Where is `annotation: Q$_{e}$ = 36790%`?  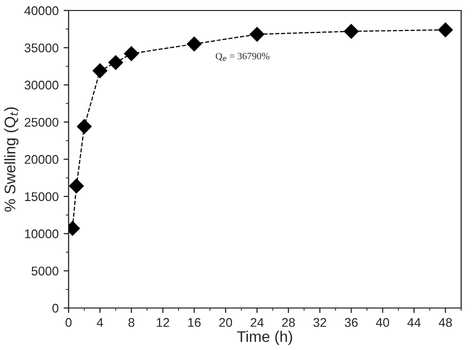 annotation: Q$_{e}$ = 36790% is located at coordinates (243, 56).